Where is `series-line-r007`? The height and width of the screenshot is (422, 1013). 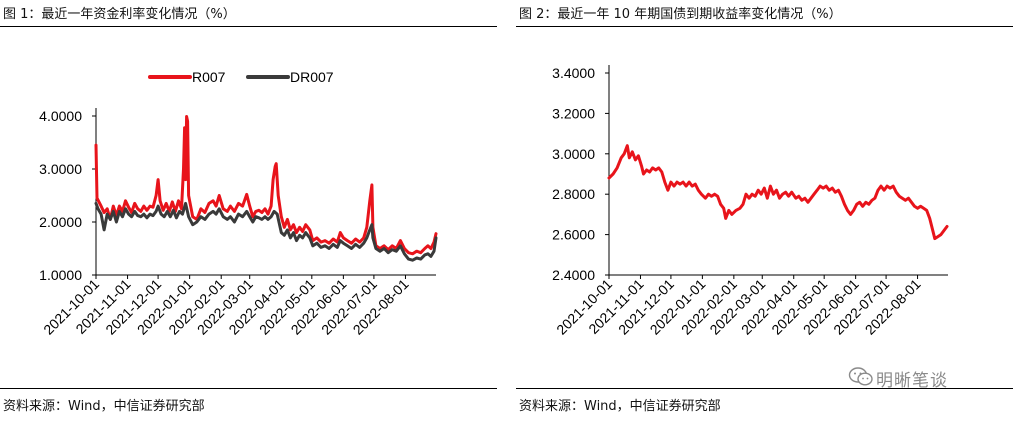
series-line-r007 is located at coordinates (266, 185).